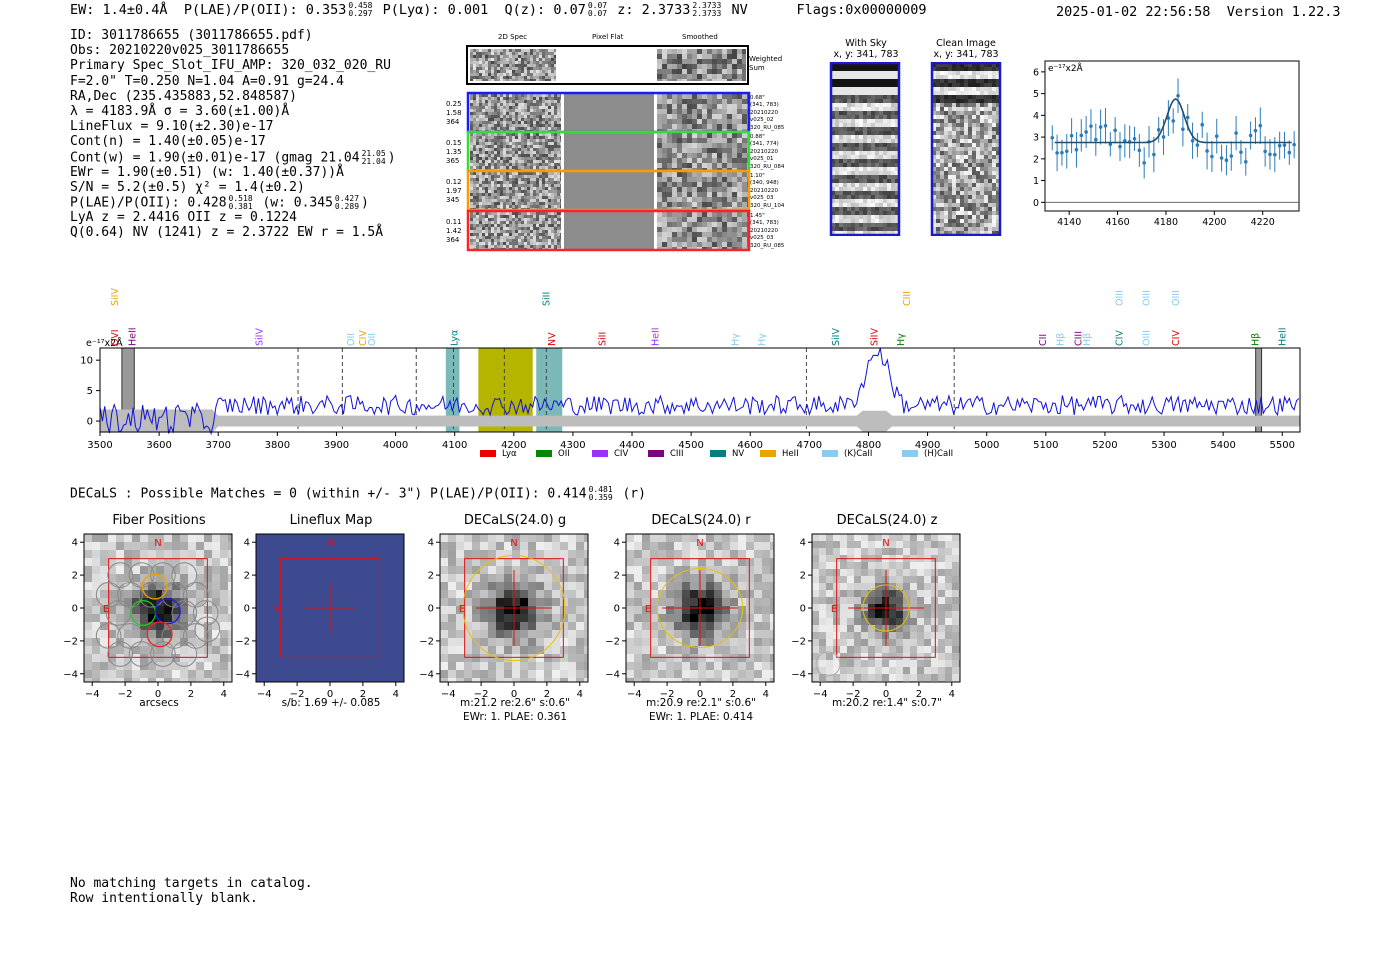 The width and height of the screenshot is (1400, 953). I want to click on info-lya: LyA z = 2.4416 OII z = 0.1224, so click(183, 218).